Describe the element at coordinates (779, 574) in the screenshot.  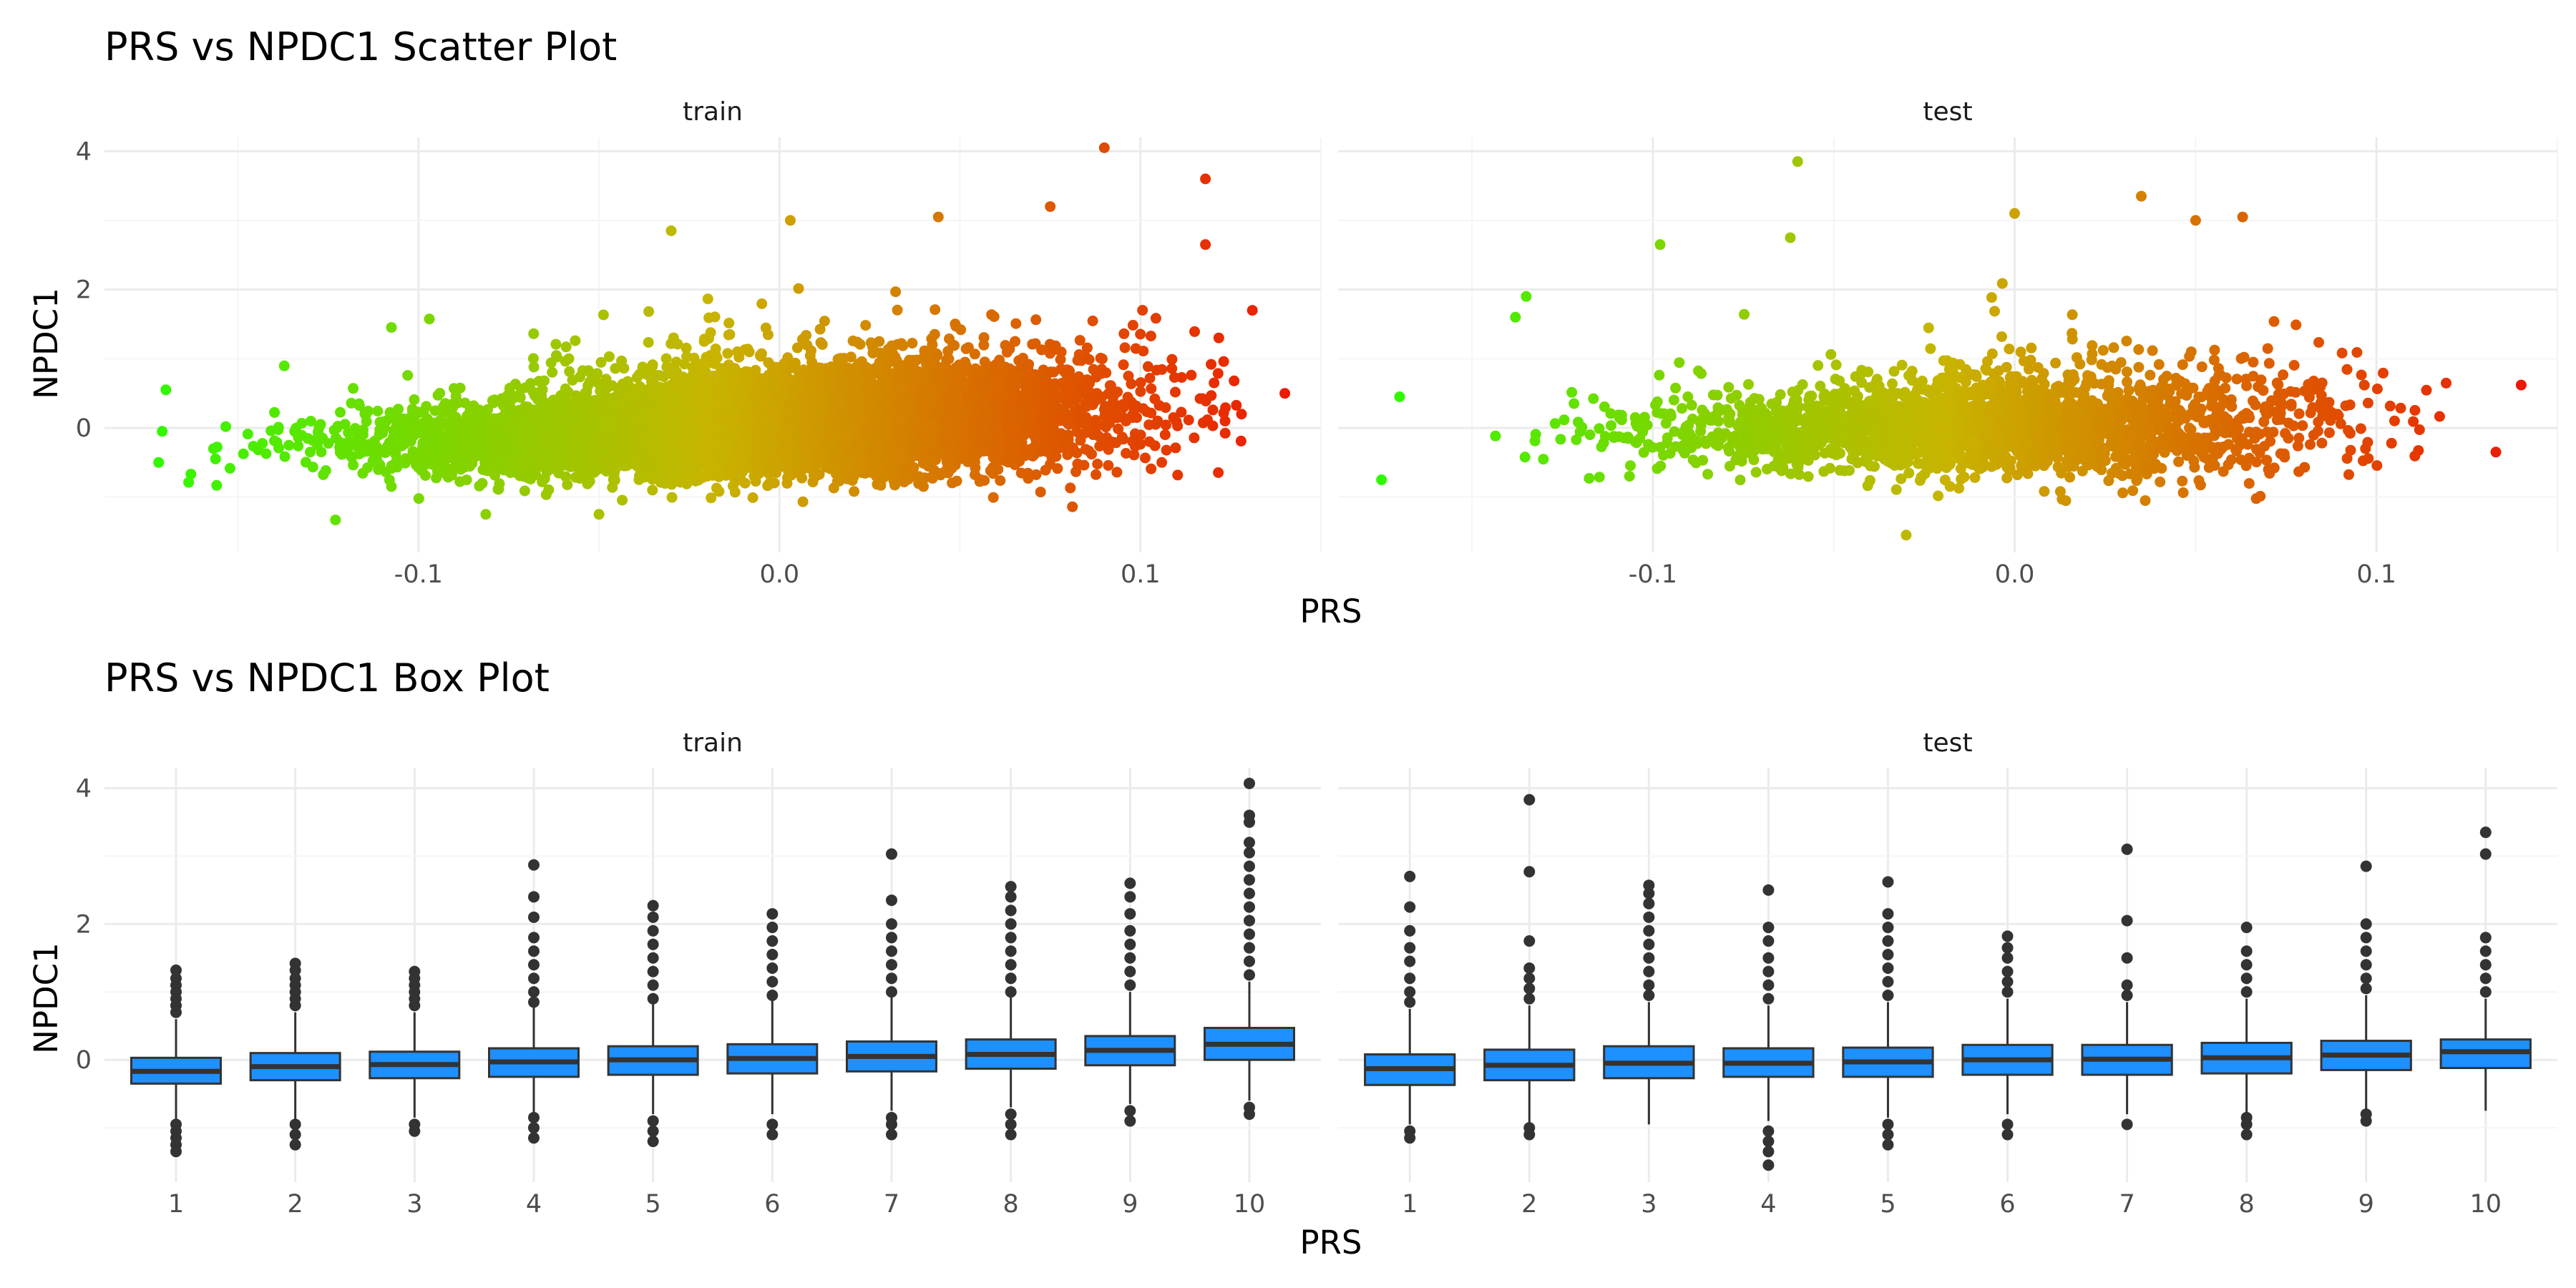
I see `scatter-x-tick-label: 0.0` at that location.